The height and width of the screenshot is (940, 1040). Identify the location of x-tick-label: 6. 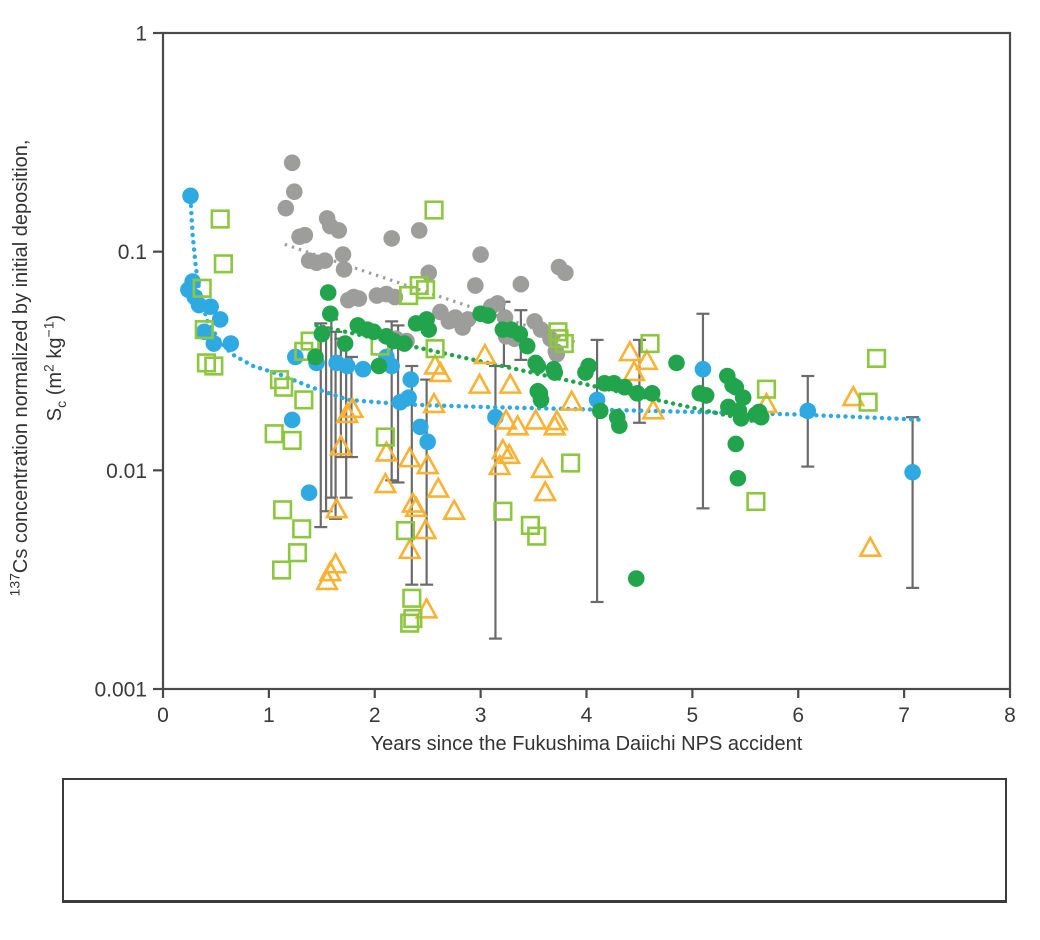
(798, 715).